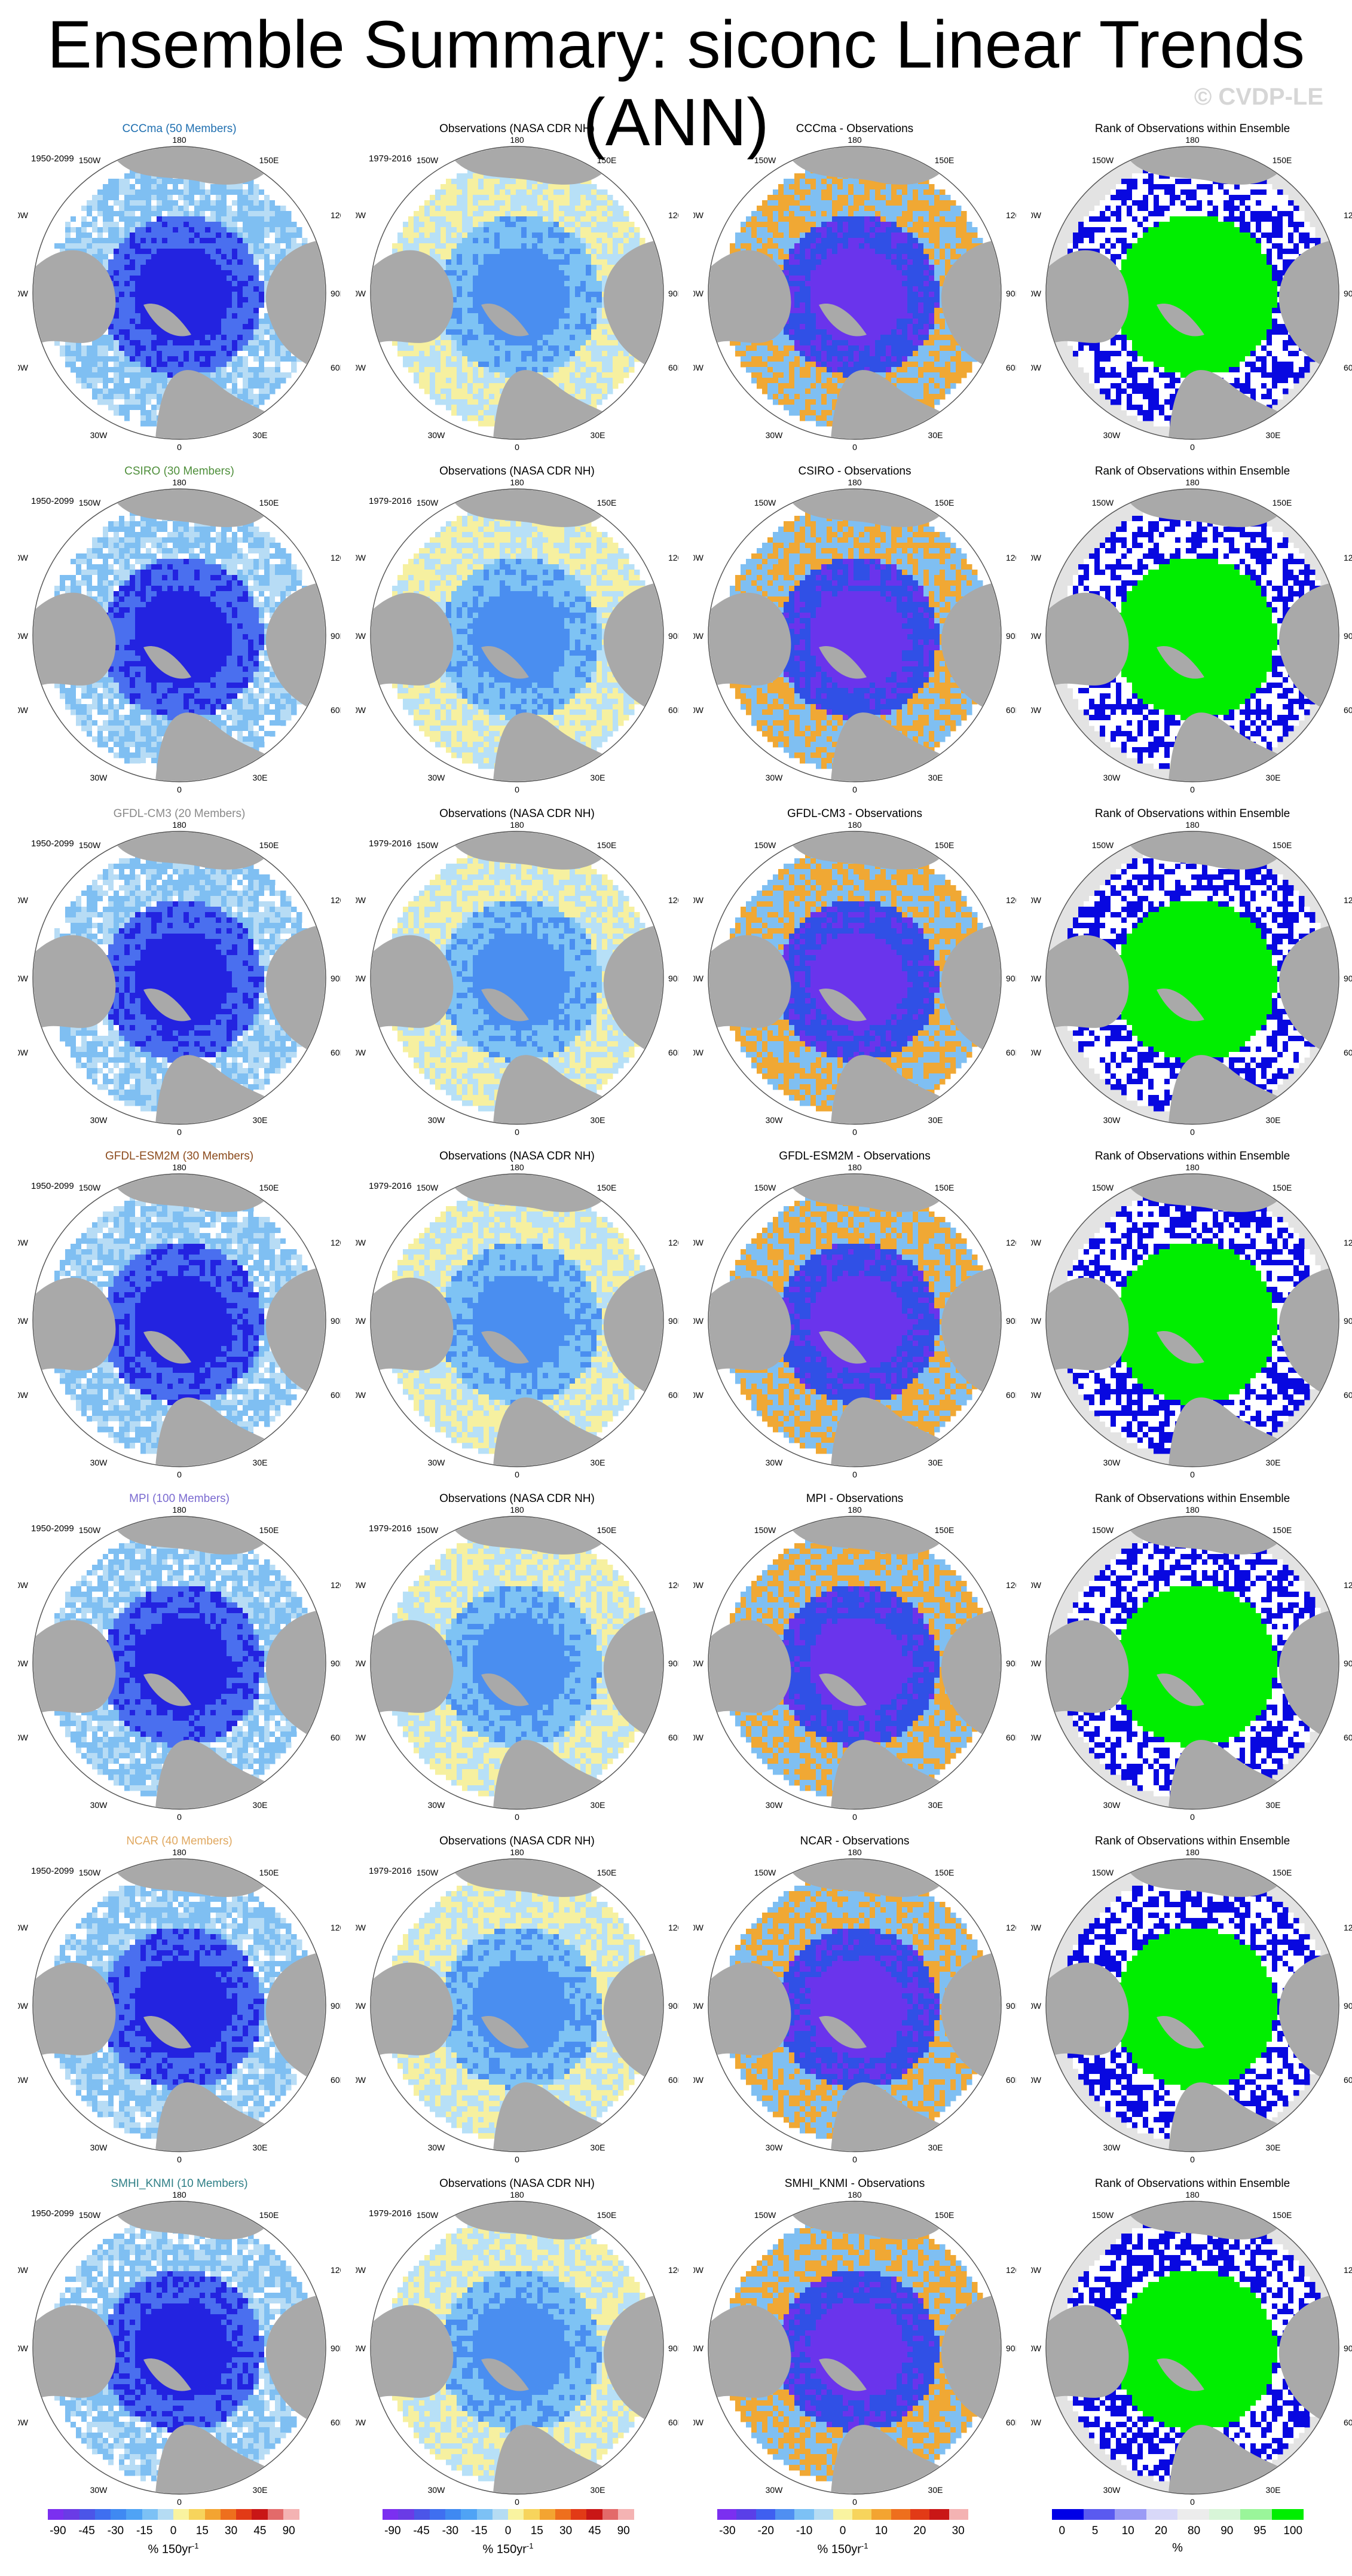 This screenshot has width=1352, height=2576. I want to click on colorbar-tick-label: -30, so click(450, 2531).